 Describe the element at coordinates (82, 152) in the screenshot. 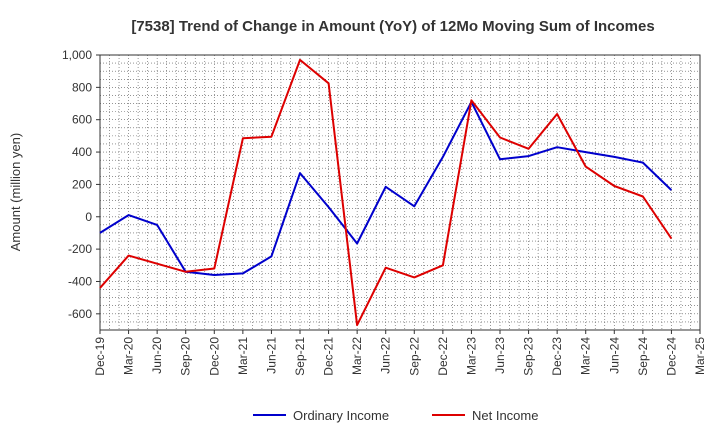

I see `y-tick-label: 400` at that location.